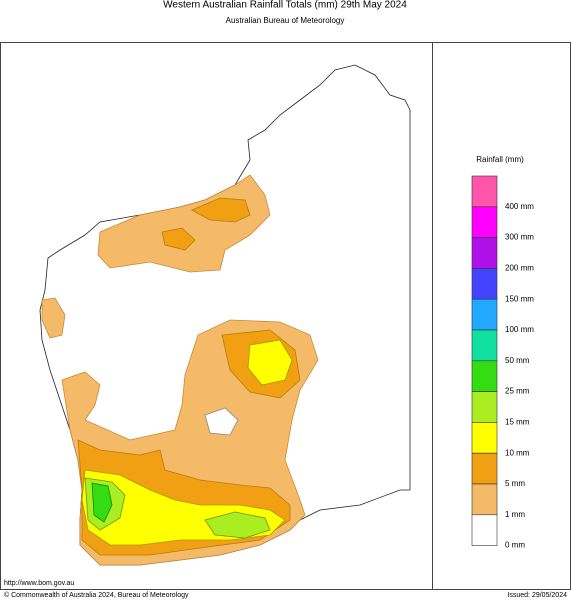 This screenshot has width=571, height=600. I want to click on rain-25mm, so click(102, 502).